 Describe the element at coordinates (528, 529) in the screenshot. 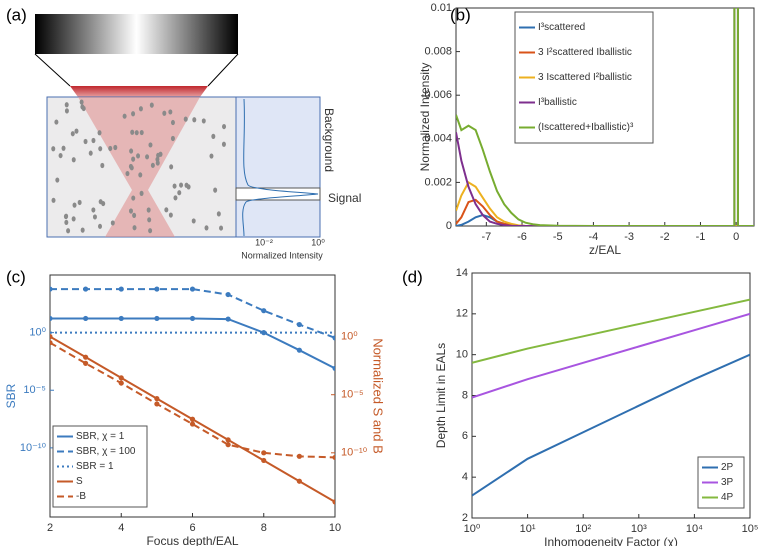

I see `x-tick-label: 10¹` at that location.